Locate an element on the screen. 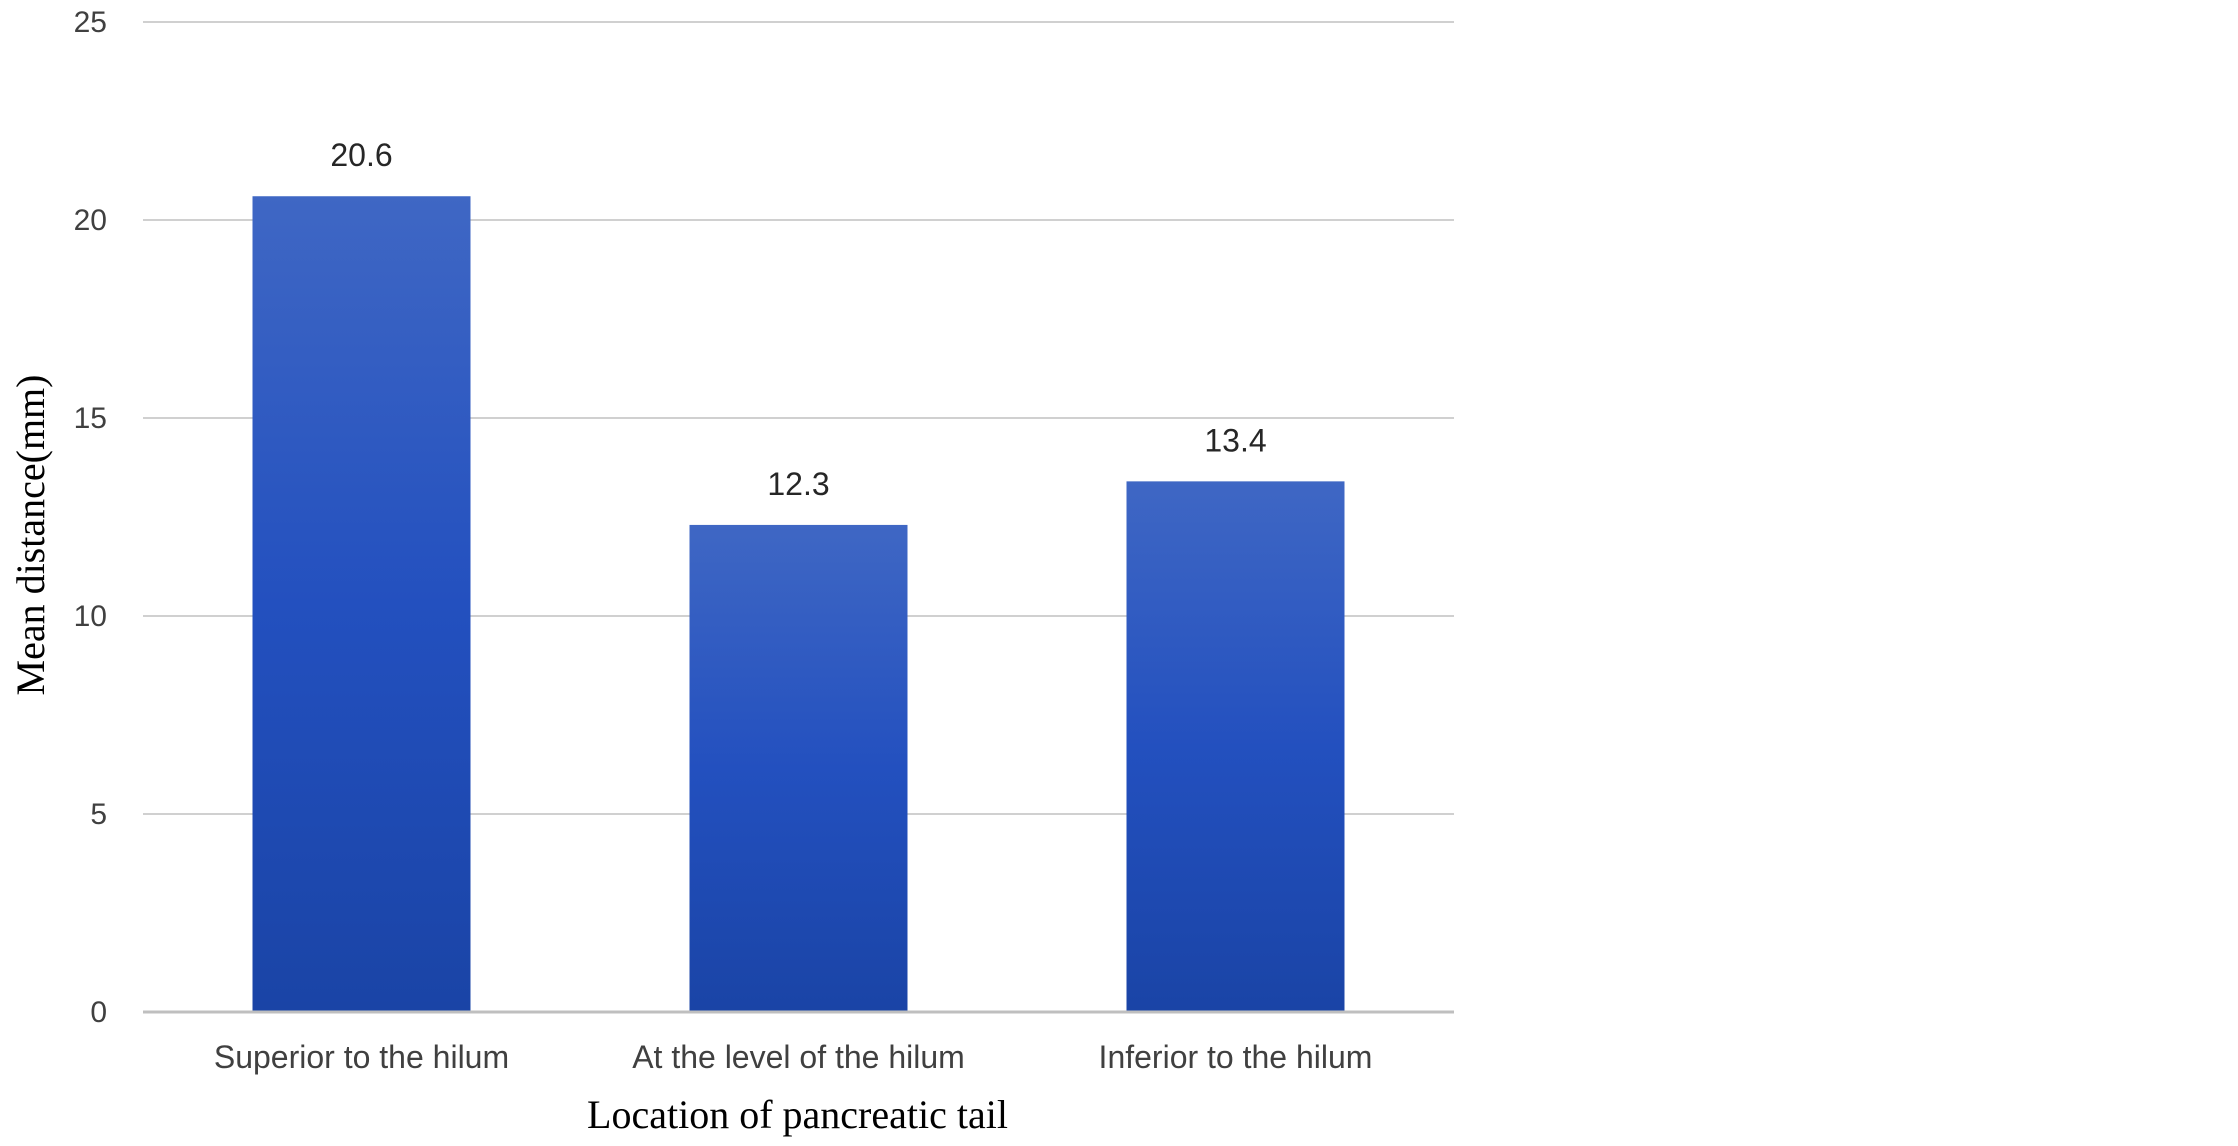  y-tick-label: 15 is located at coordinates (90, 418).